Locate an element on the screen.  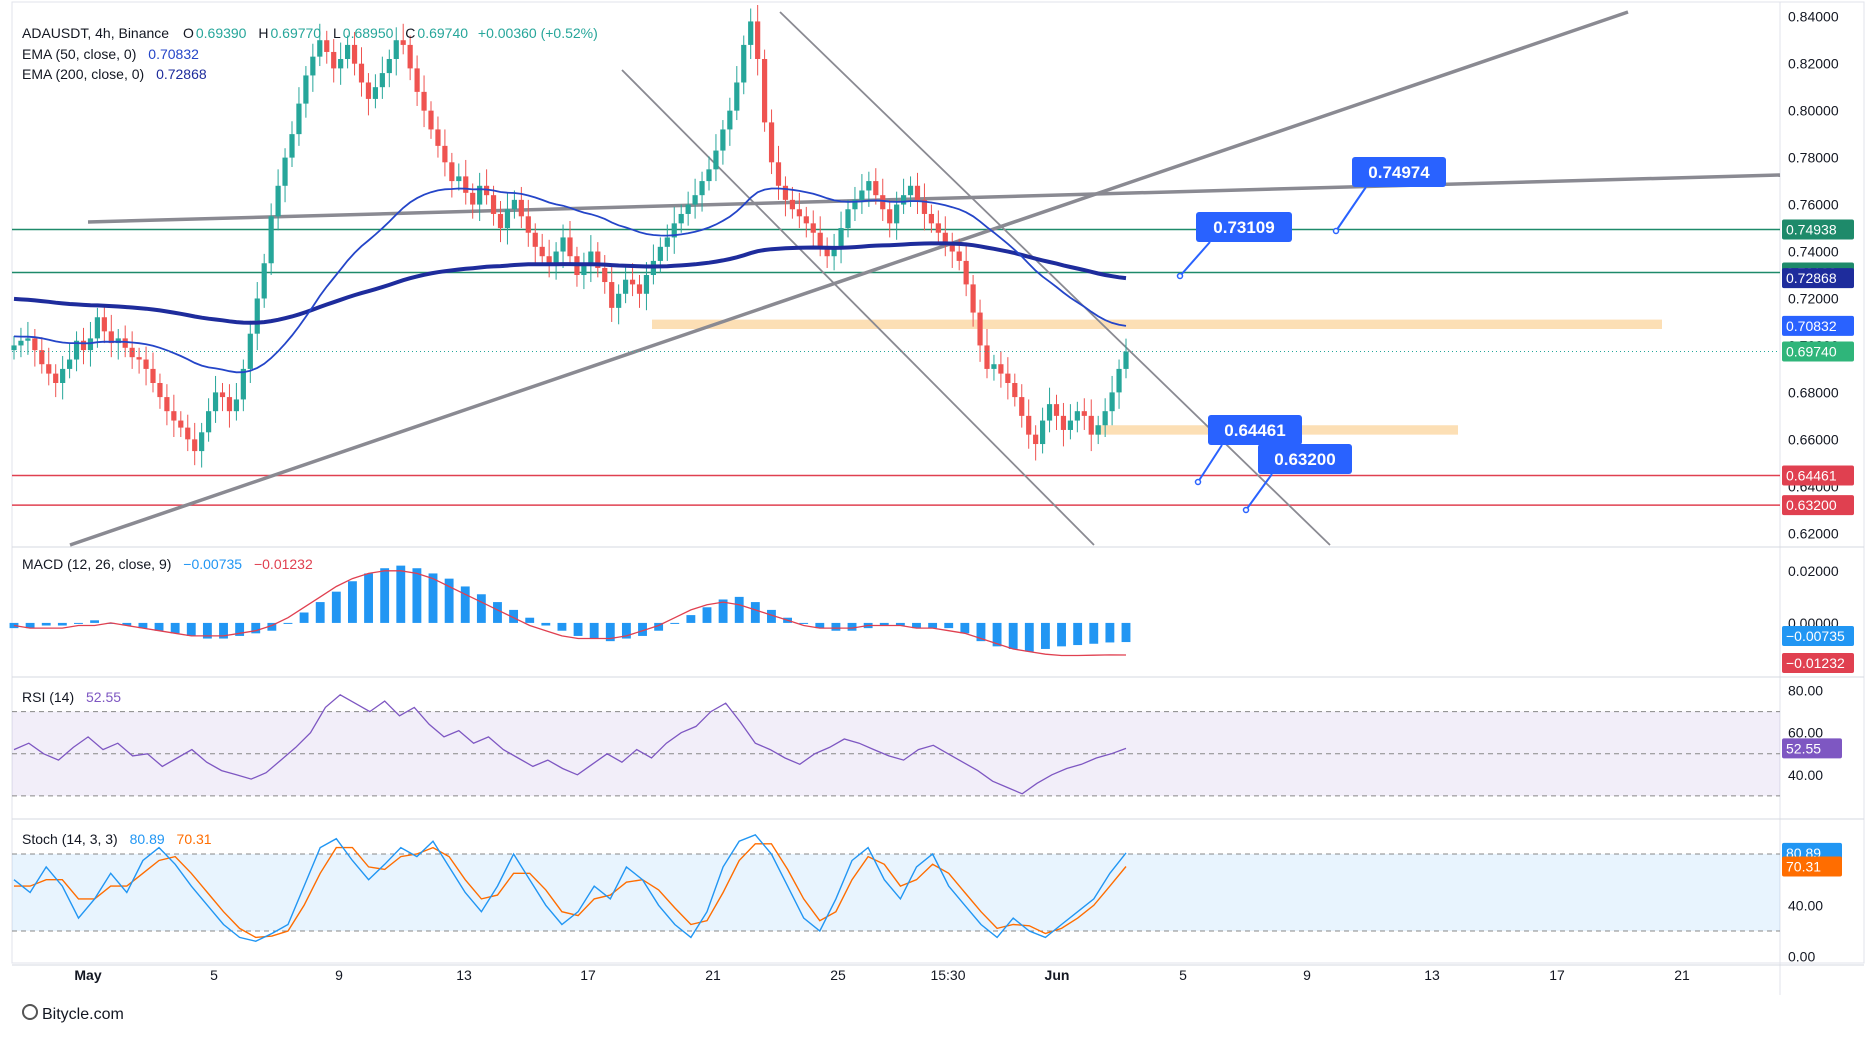
price-axis-tick: 0.68000 is located at coordinates (1813, 392).